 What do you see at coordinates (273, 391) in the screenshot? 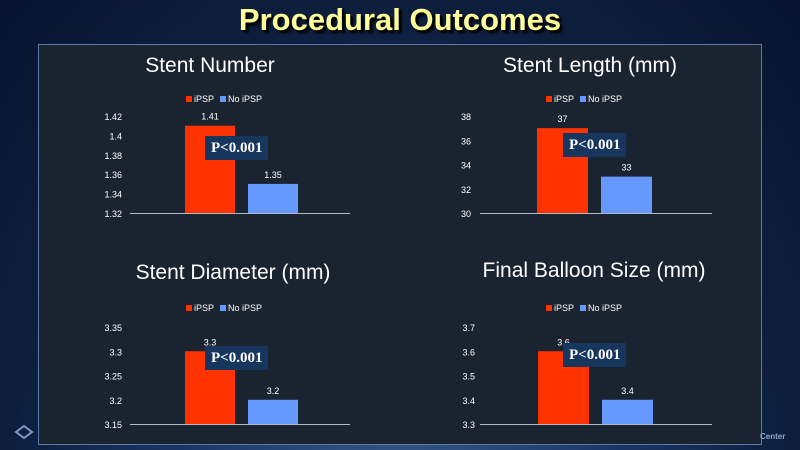
I see `data-label: 3.2` at bounding box center [273, 391].